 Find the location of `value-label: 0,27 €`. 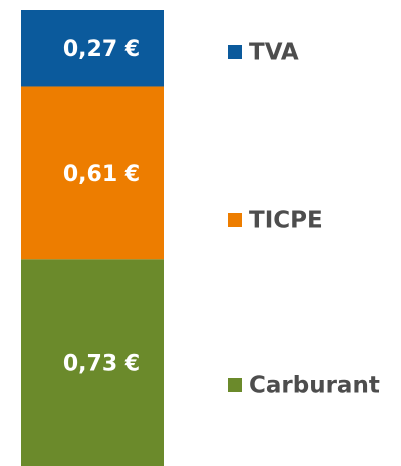

value-label: 0,27 € is located at coordinates (101, 49).